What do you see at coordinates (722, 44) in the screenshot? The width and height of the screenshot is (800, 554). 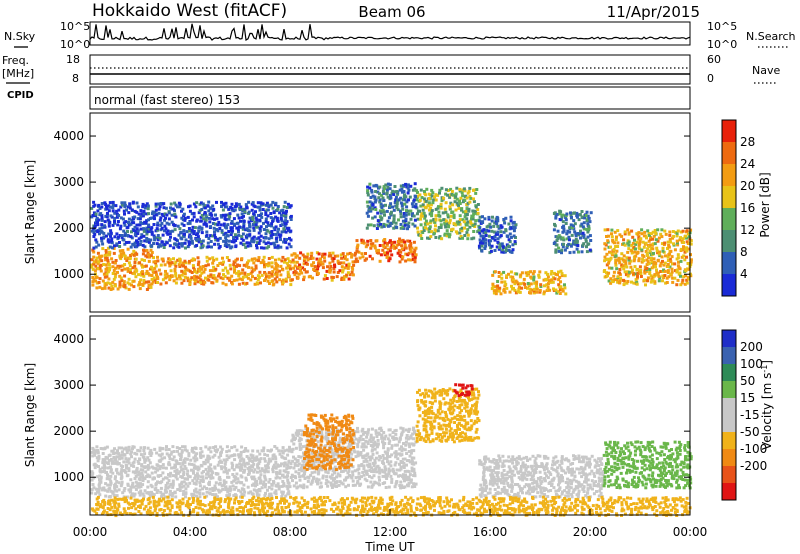 I see `nsearch-tick-low: 10^0` at bounding box center [722, 44].